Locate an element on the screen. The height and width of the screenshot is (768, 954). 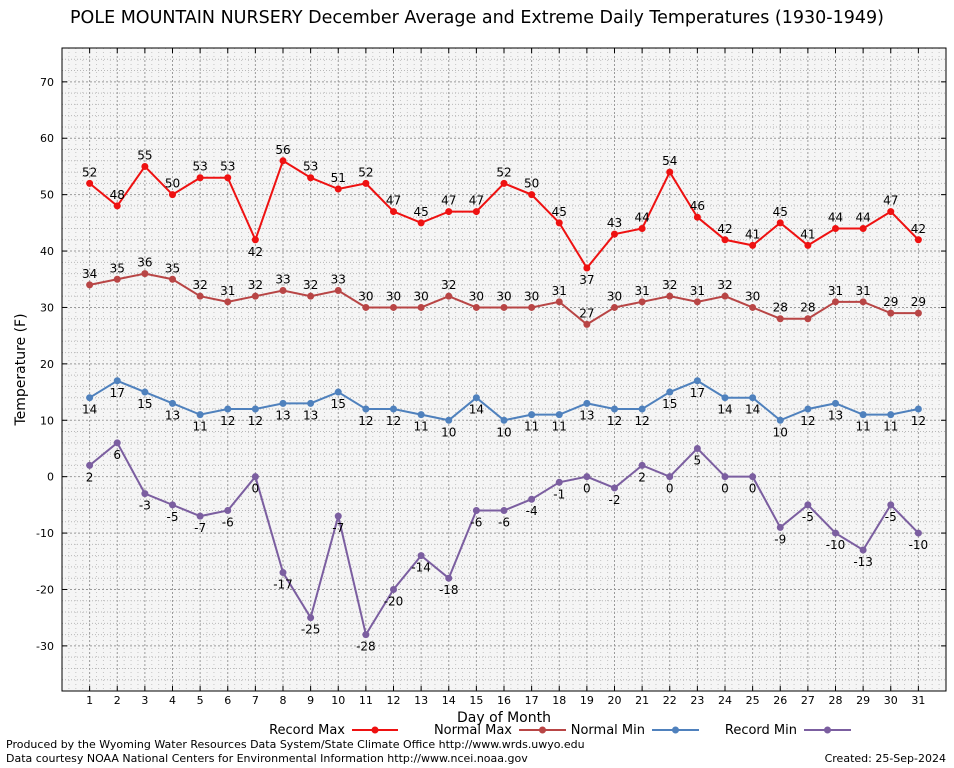
data-label: -5 is located at coordinates (808, 517).